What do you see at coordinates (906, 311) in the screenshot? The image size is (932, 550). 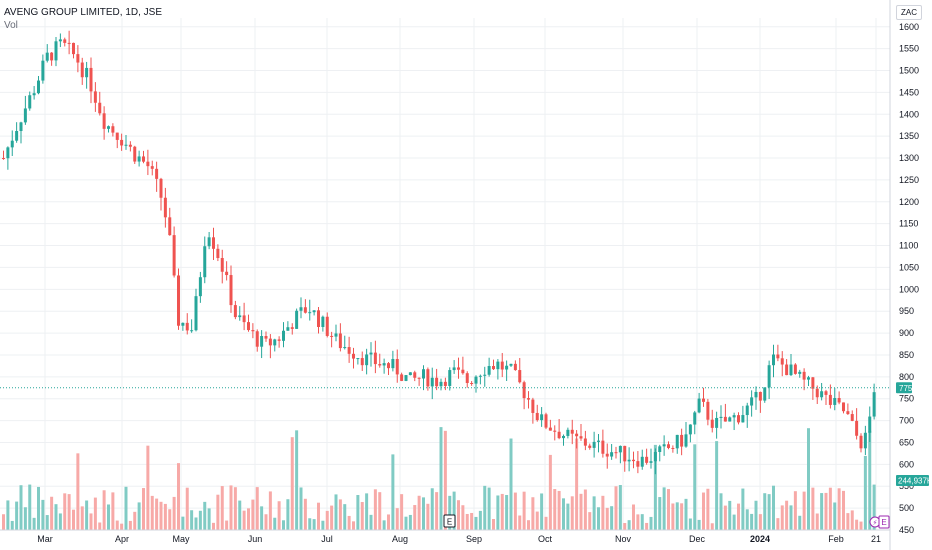 I see `price-tick-label: 950` at bounding box center [906, 311].